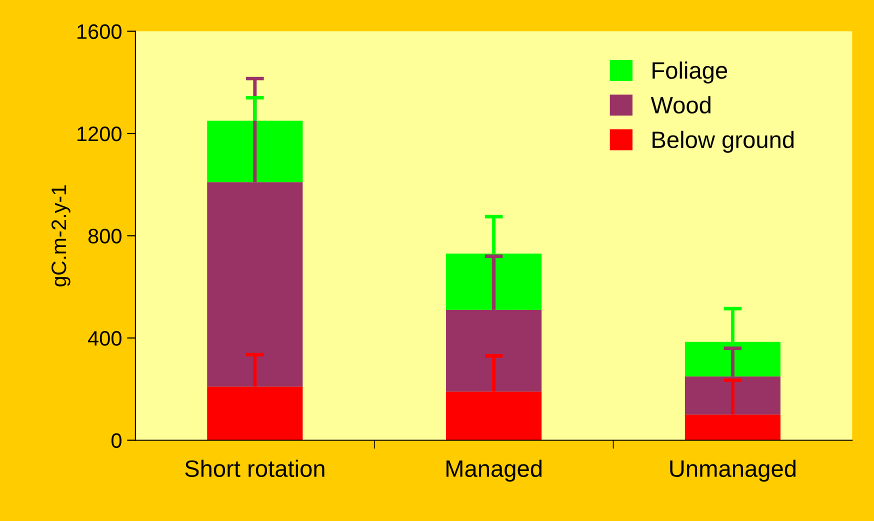 This screenshot has width=874, height=521. What do you see at coordinates (494, 471) in the screenshot?
I see `x-tick-label: Managed` at bounding box center [494, 471].